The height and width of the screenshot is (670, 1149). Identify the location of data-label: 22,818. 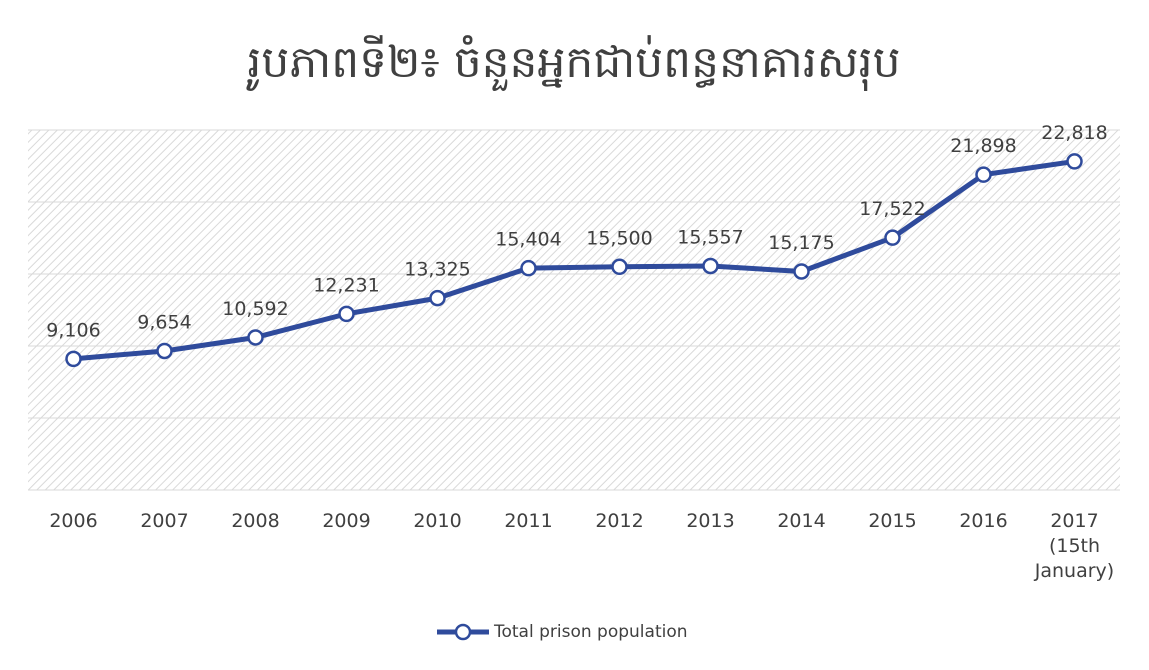
(1074, 133).